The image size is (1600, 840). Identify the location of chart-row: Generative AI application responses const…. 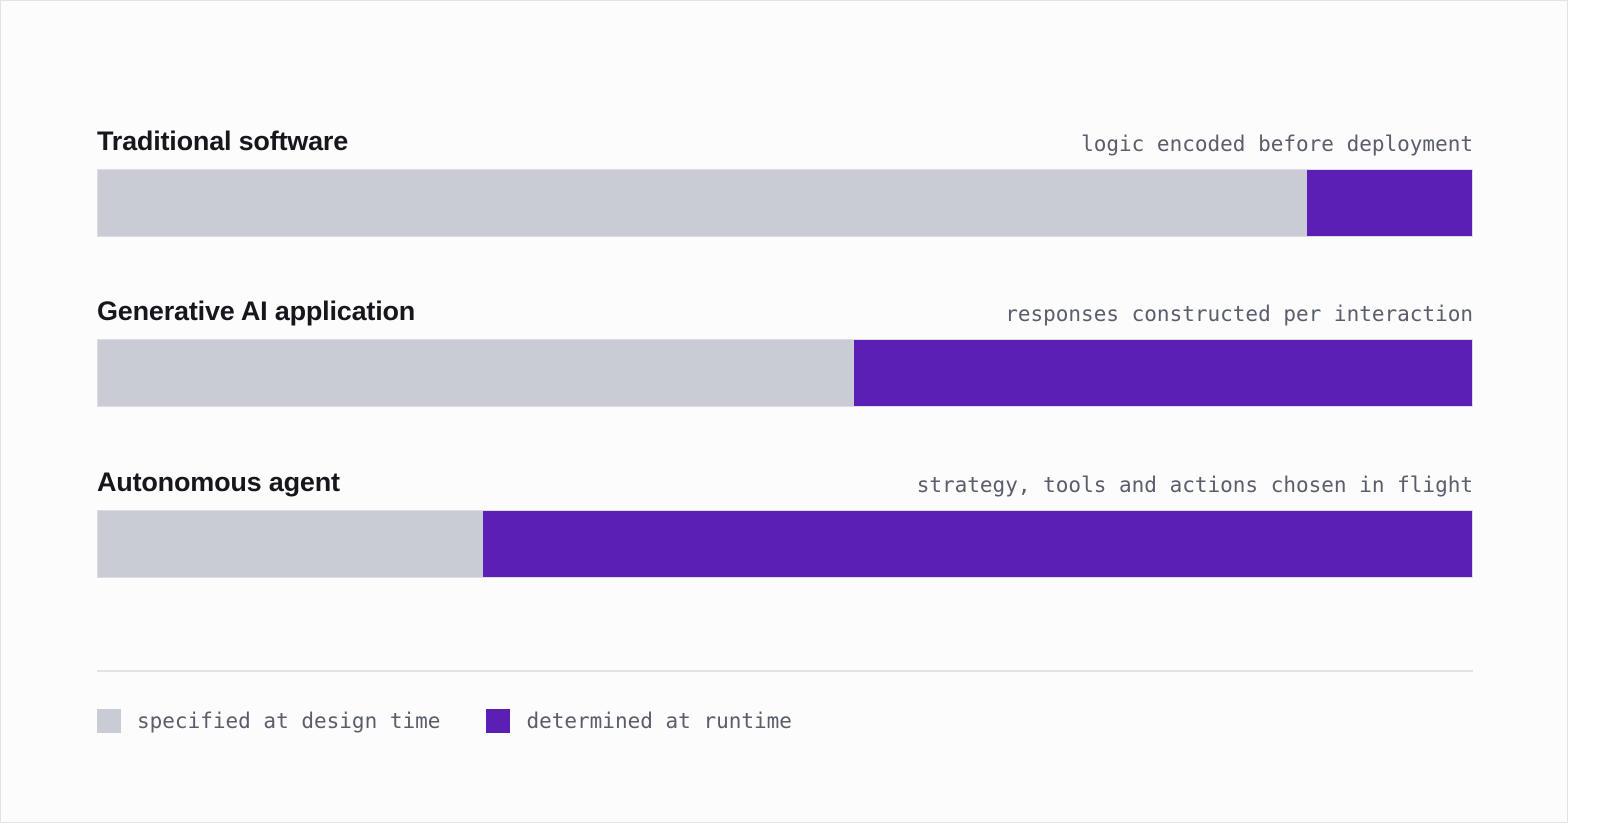
(785, 350).